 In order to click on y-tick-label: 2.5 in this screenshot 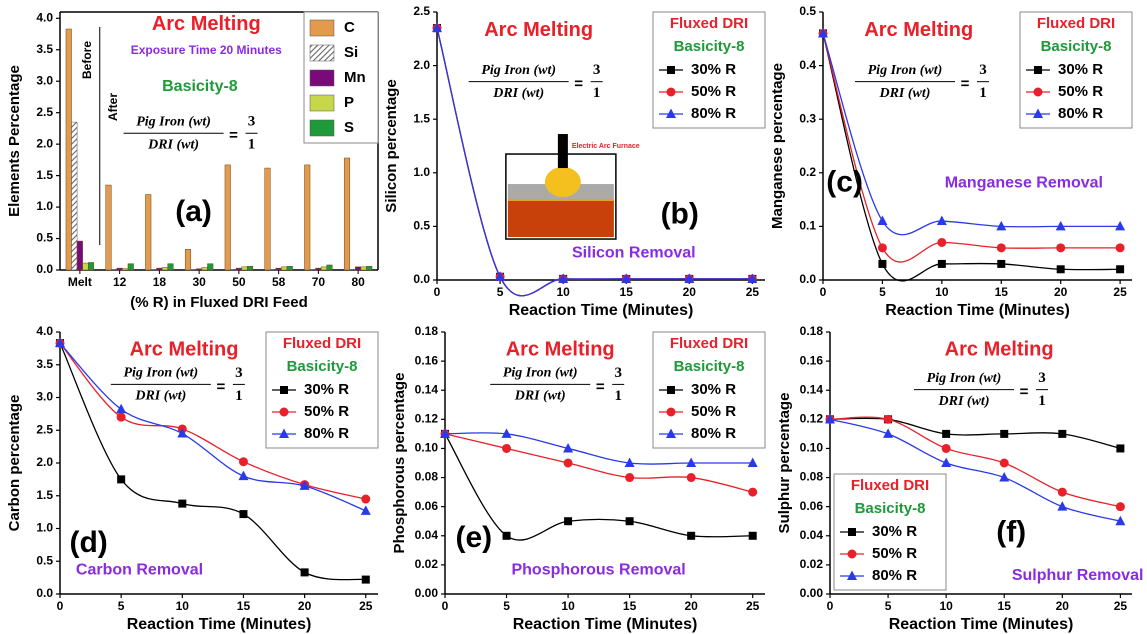, I will do `click(44, 429)`.